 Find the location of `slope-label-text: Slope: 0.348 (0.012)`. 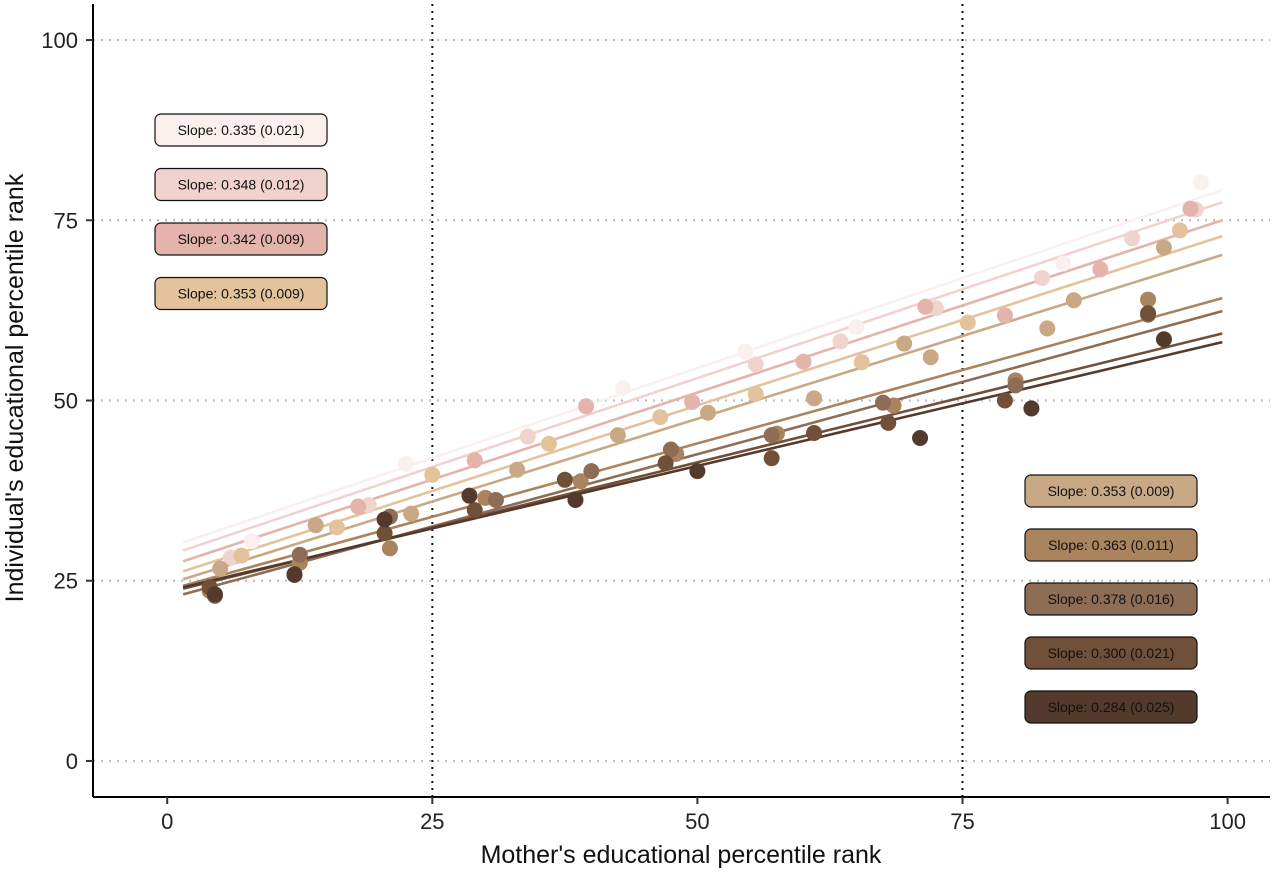

slope-label-text: Slope: 0.348 (0.012) is located at coordinates (241, 185).